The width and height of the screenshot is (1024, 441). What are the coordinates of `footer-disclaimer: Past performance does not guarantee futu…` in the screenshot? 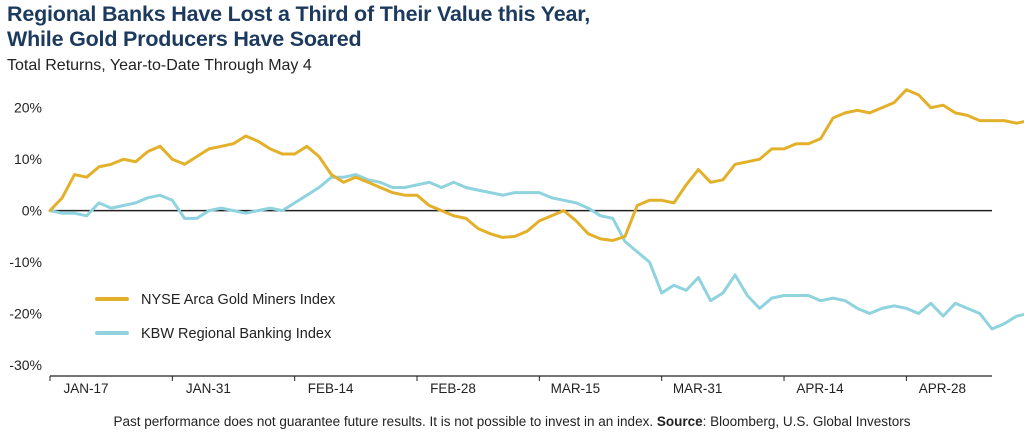 It's located at (383, 421).